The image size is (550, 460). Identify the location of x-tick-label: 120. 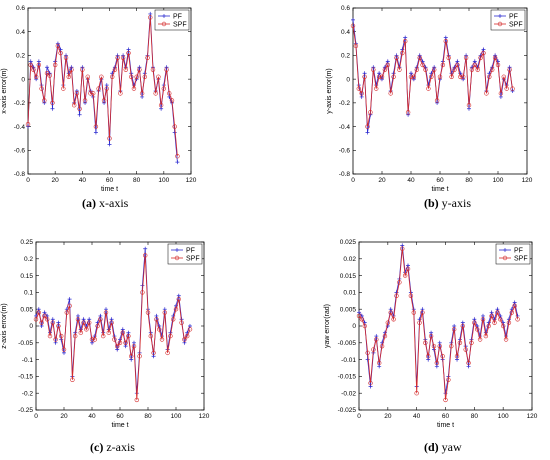
(532, 416).